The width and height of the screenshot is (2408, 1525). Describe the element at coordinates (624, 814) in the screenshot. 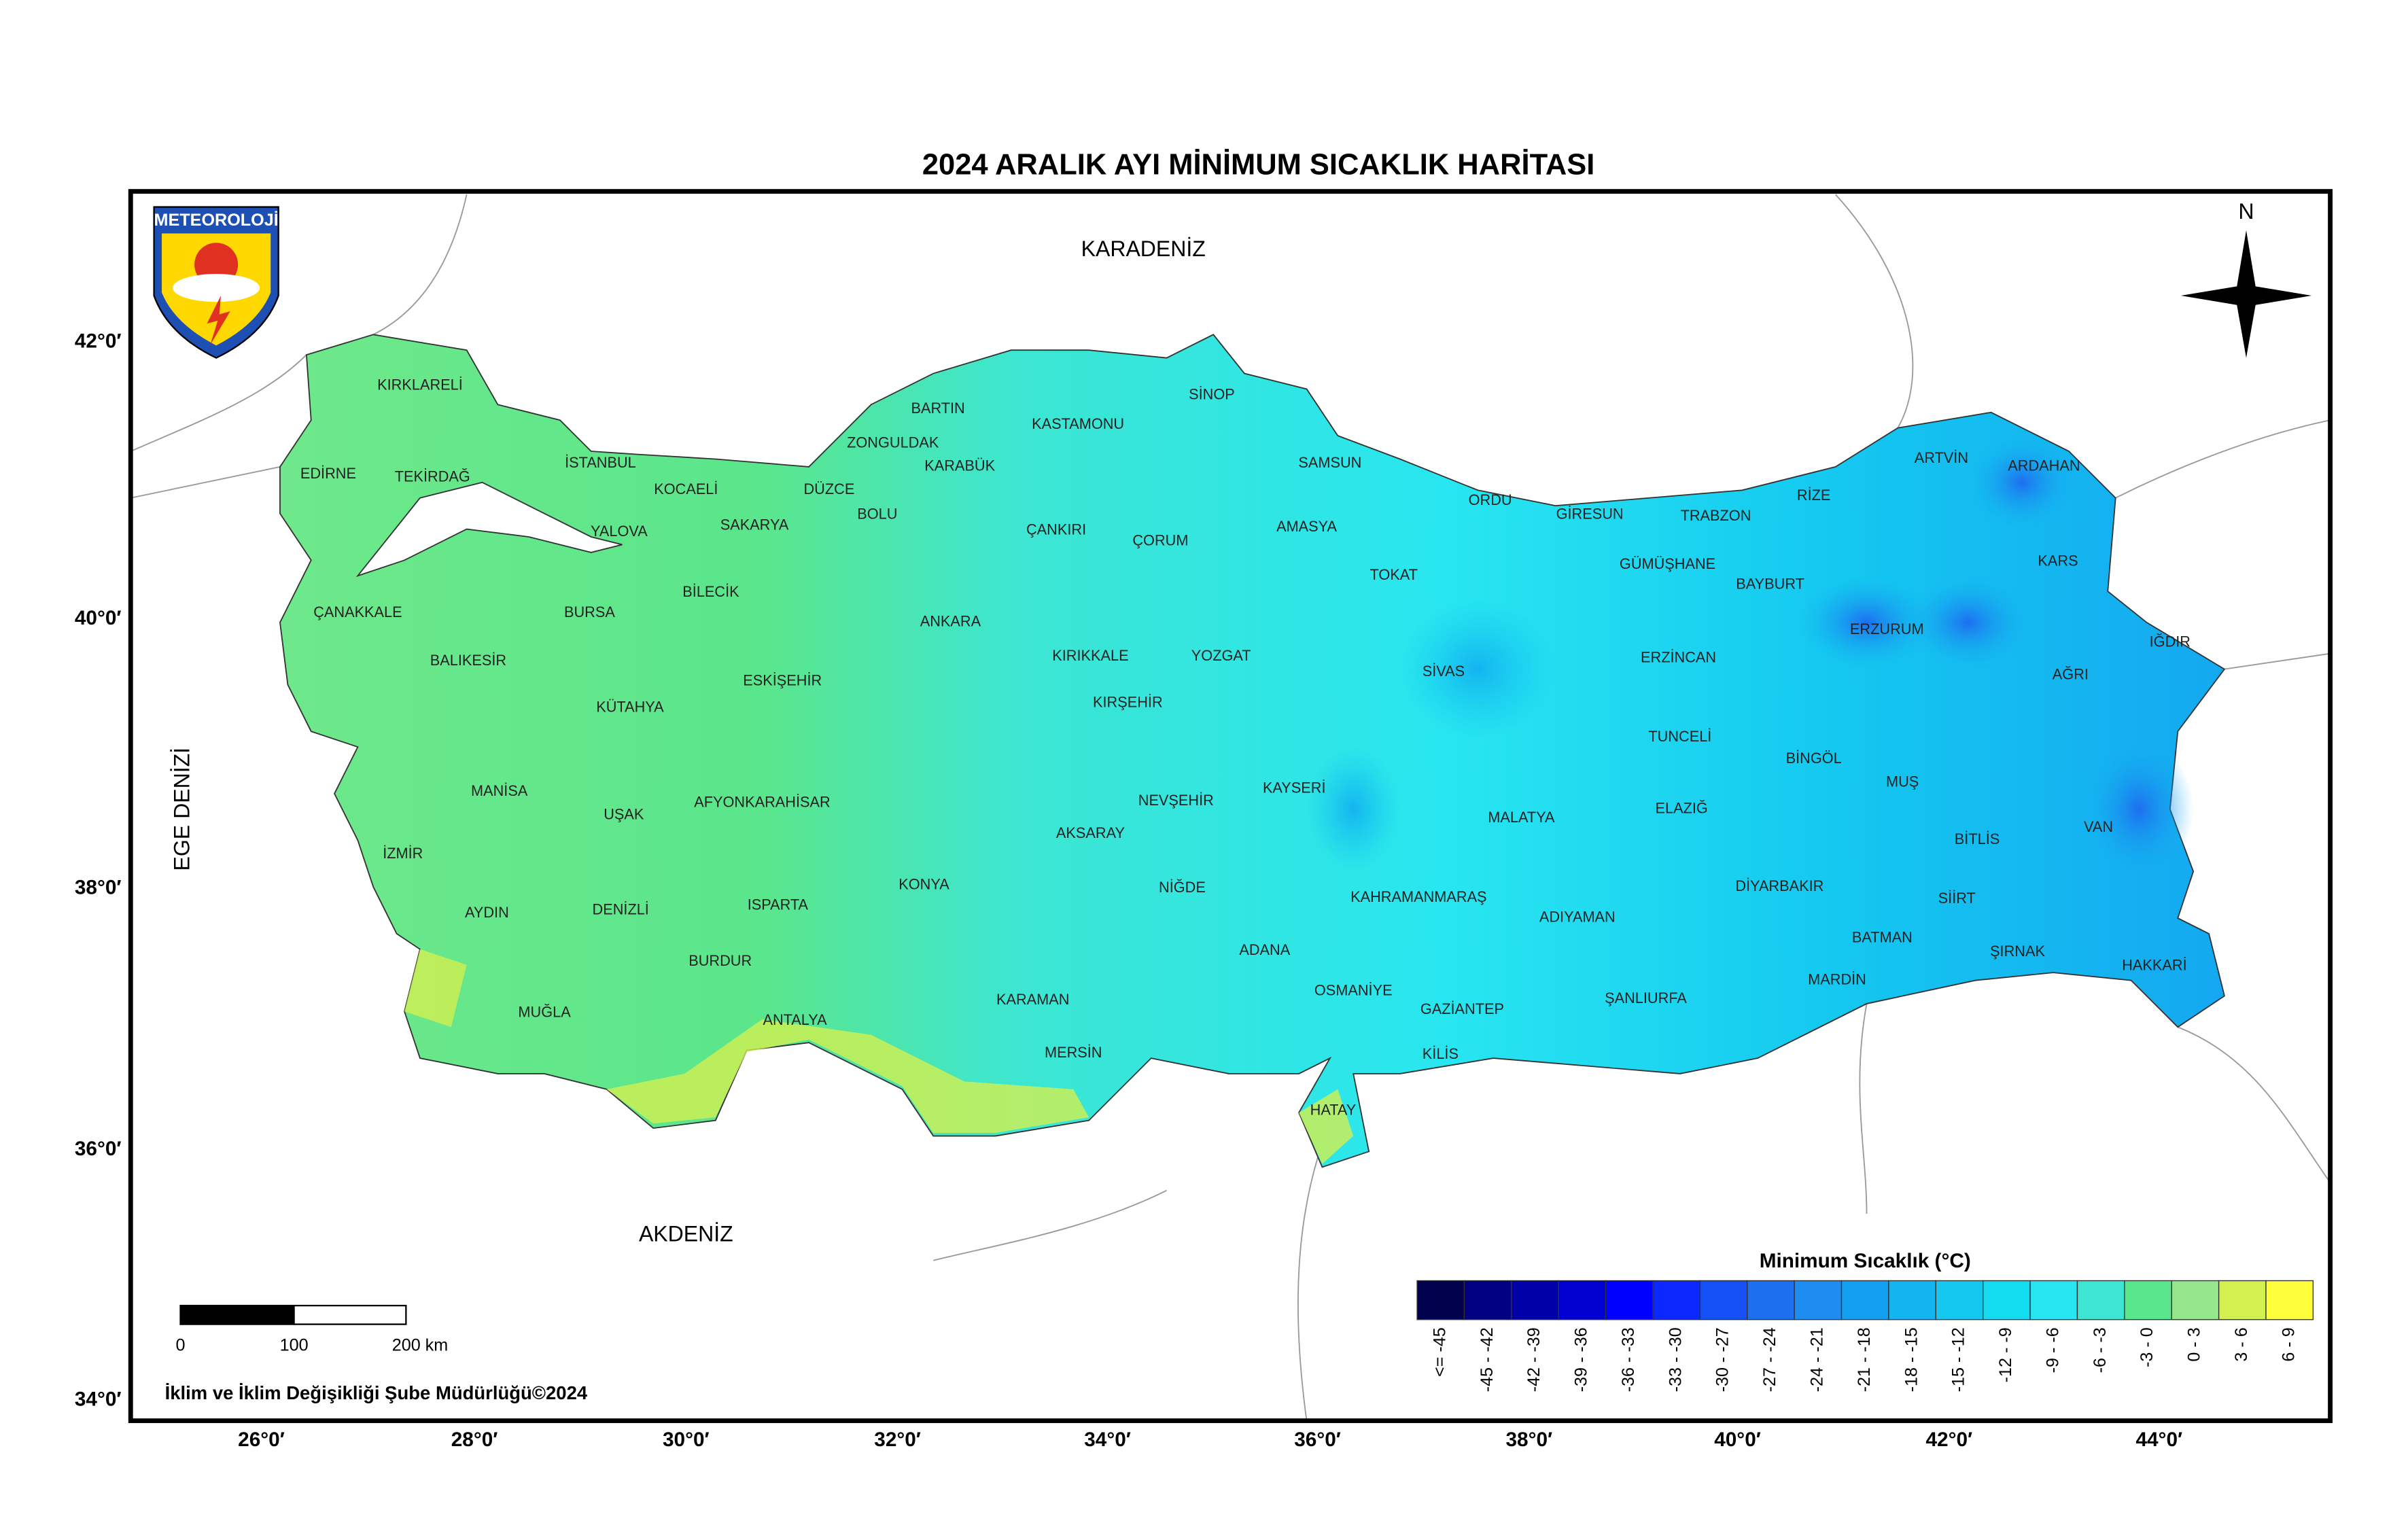

I see `province-label: UŞAK` at that location.